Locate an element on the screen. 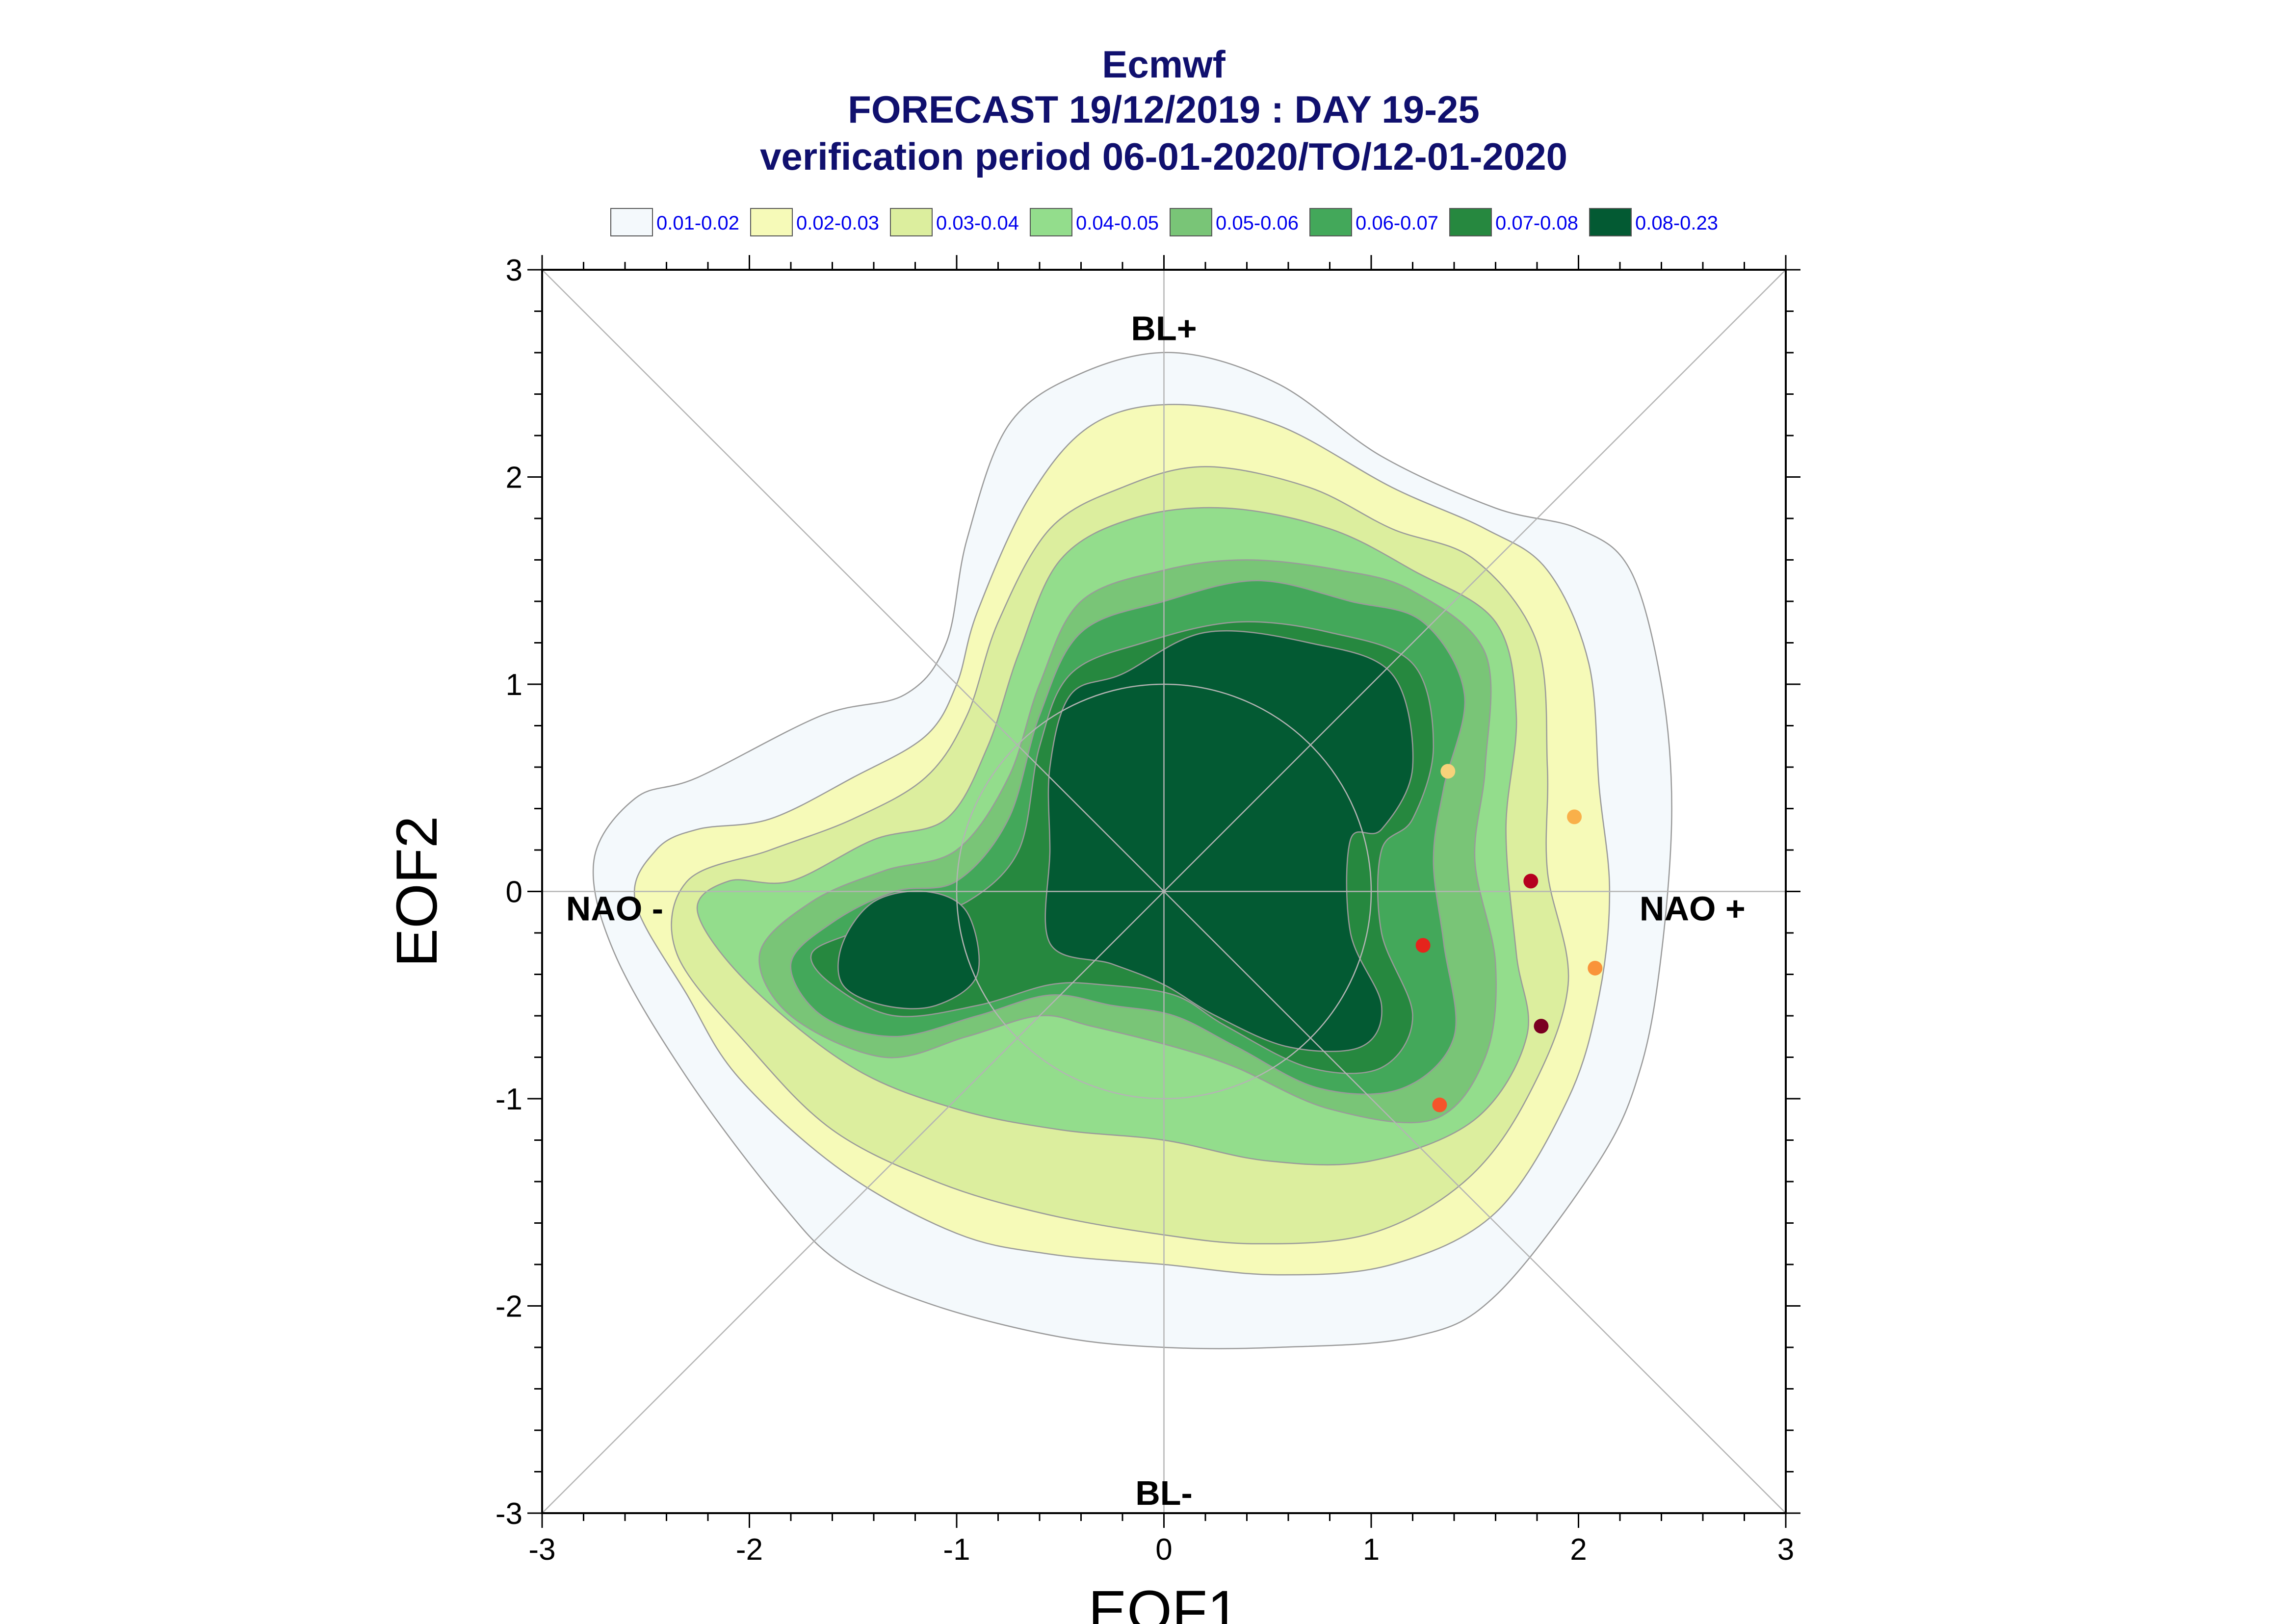 Image resolution: width=2295 pixels, height=1624 pixels. x-tick-label: -3 is located at coordinates (542, 1550).